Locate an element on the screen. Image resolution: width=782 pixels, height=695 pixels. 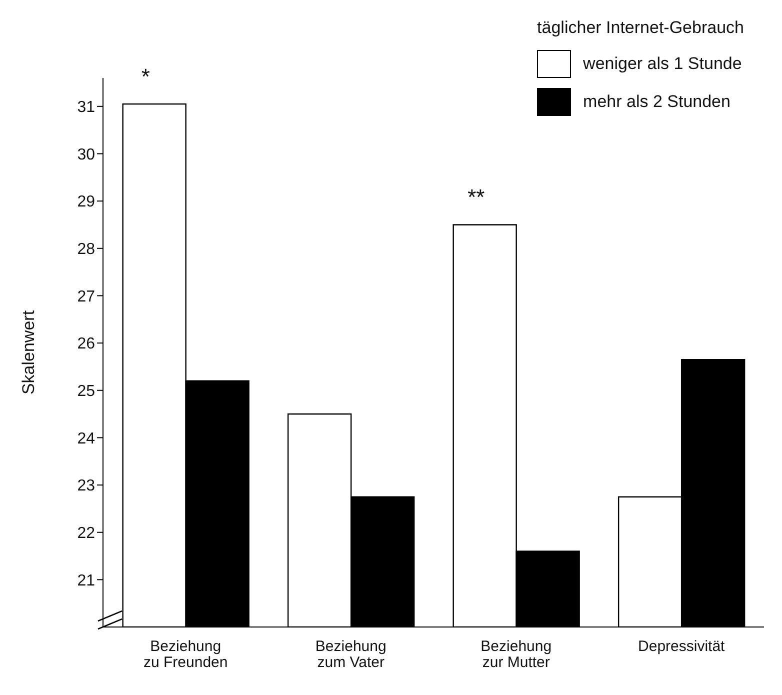
x-tick-label: Beziehung zu Freunden is located at coordinates (186, 654).